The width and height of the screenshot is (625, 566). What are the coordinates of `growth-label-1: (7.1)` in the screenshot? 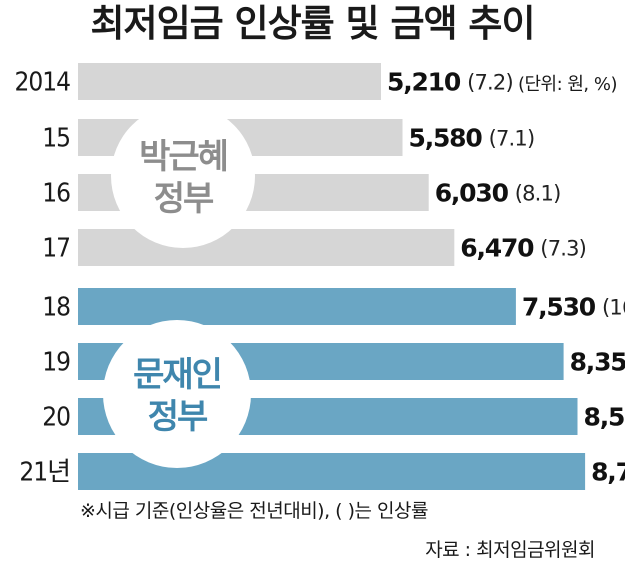 It's located at (512, 139).